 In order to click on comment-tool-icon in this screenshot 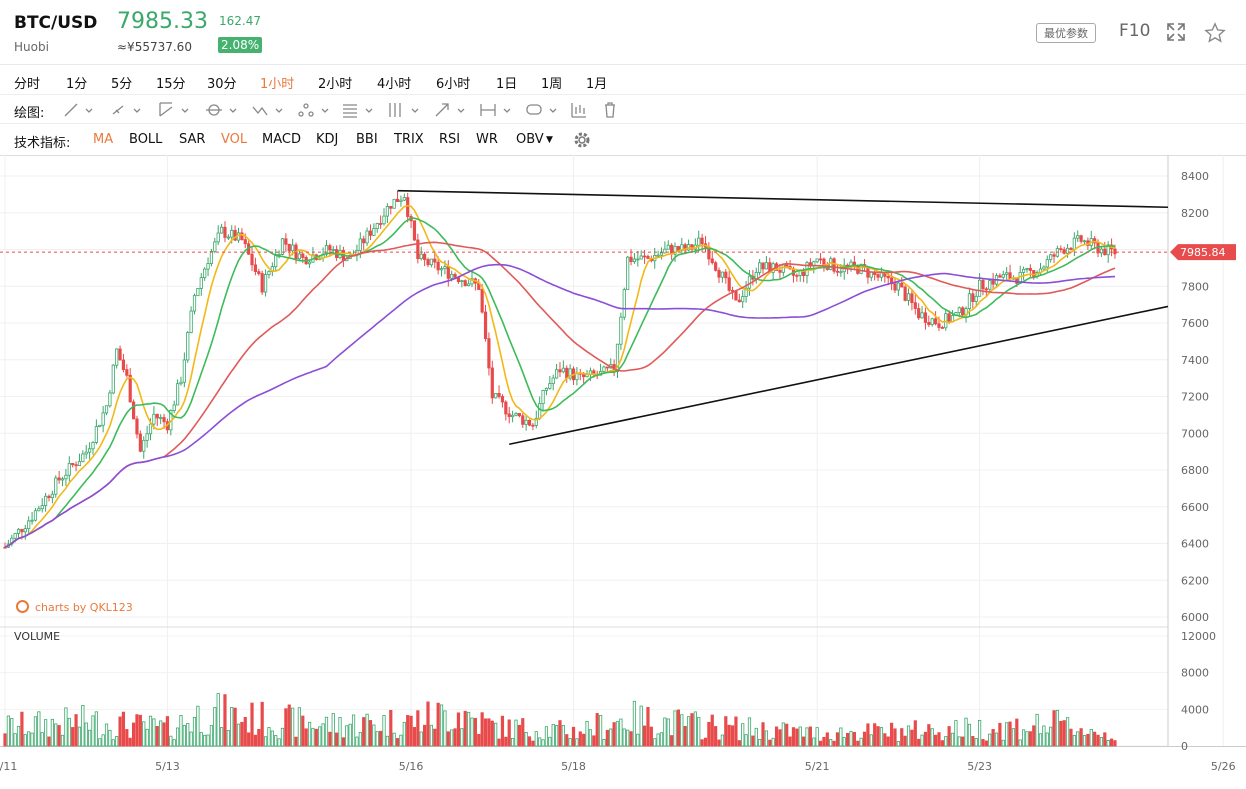, I will do `click(541, 109)`.